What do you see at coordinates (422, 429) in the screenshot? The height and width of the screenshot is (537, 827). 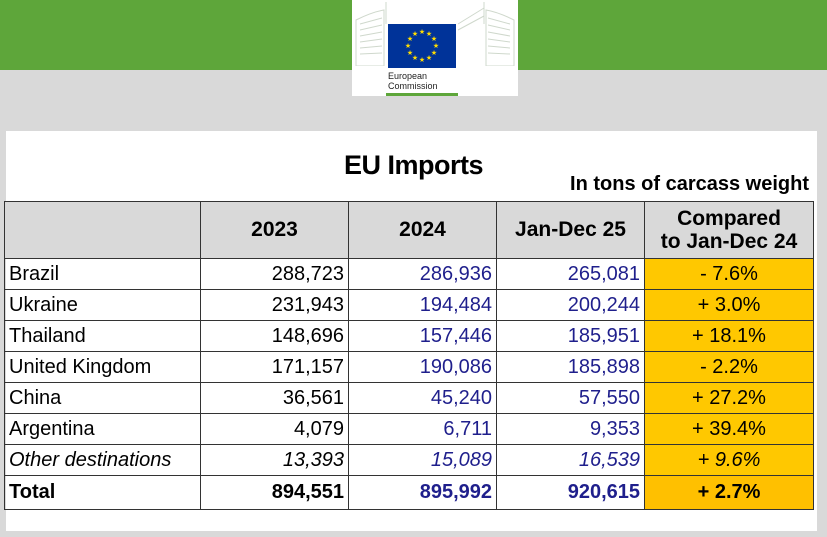 I see `value-2024: 6,711` at bounding box center [422, 429].